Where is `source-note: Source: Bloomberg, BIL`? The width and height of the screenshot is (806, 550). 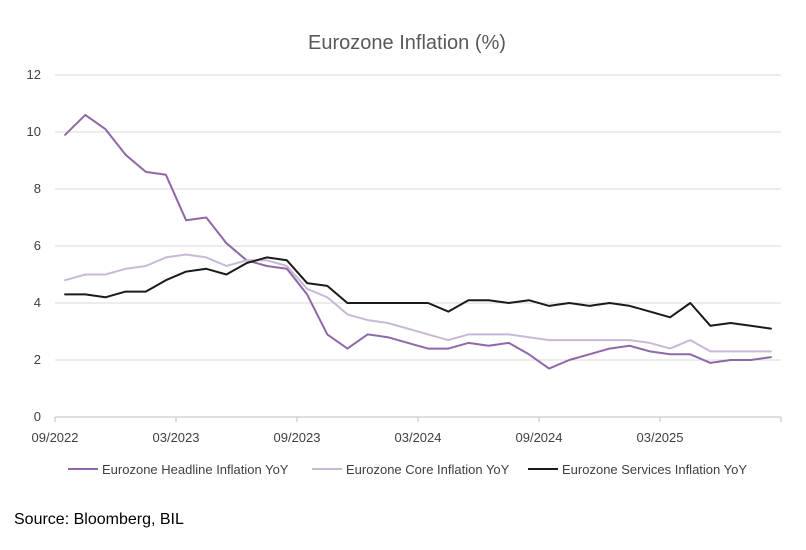
source-note: Source: Bloomberg, BIL is located at coordinates (99, 519).